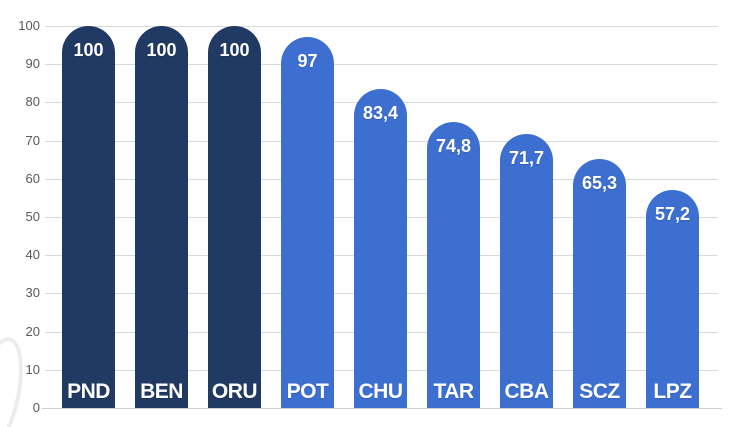 The image size is (736, 427). What do you see at coordinates (88, 217) in the screenshot?
I see `bar-pnd: 100 PND` at bounding box center [88, 217].